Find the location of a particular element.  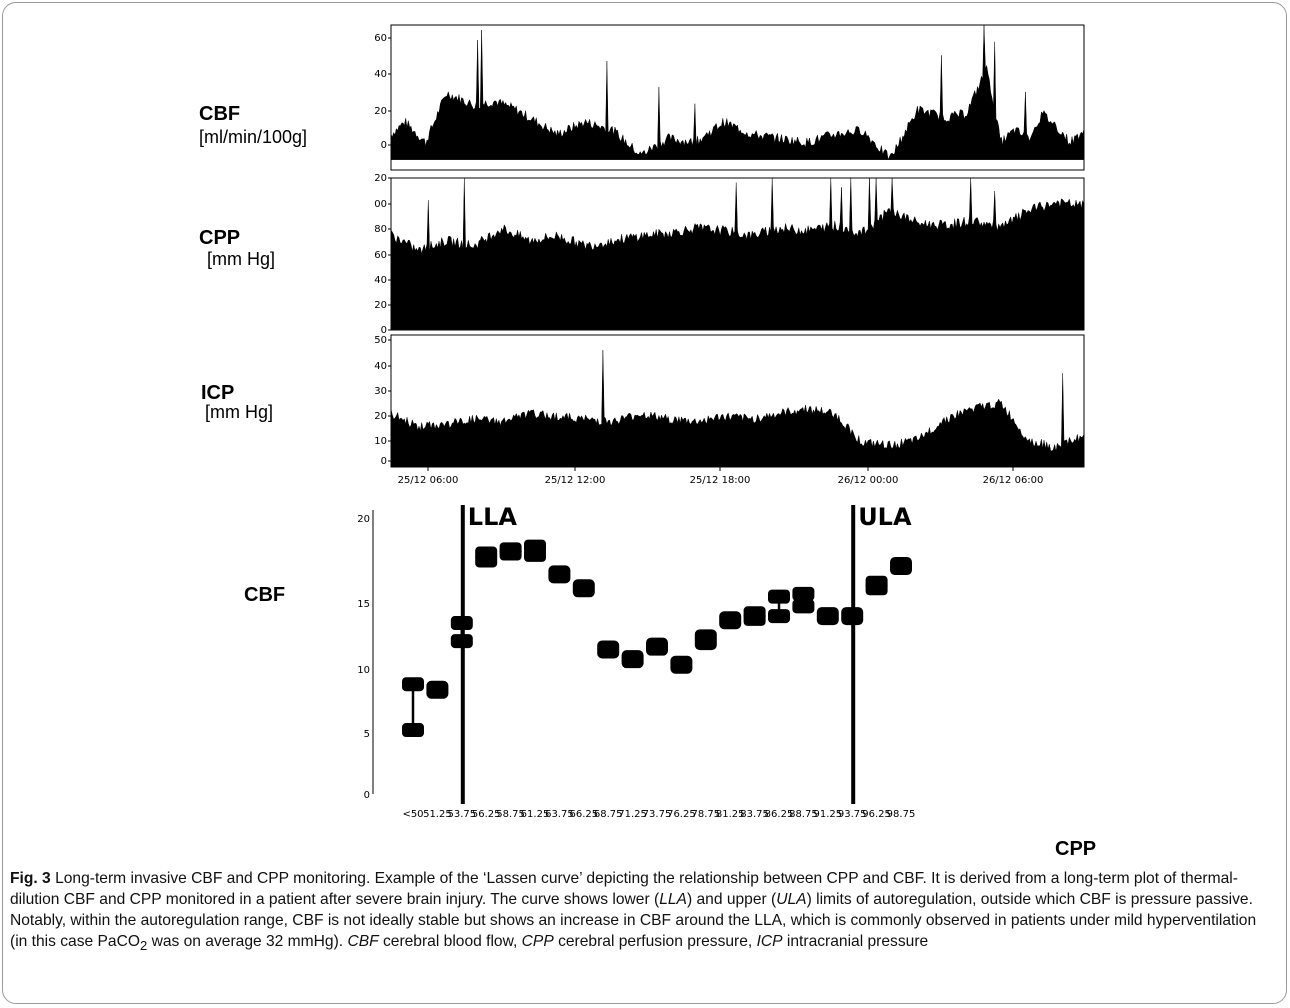

cpp-category-label: 68.75 is located at coordinates (608, 814).